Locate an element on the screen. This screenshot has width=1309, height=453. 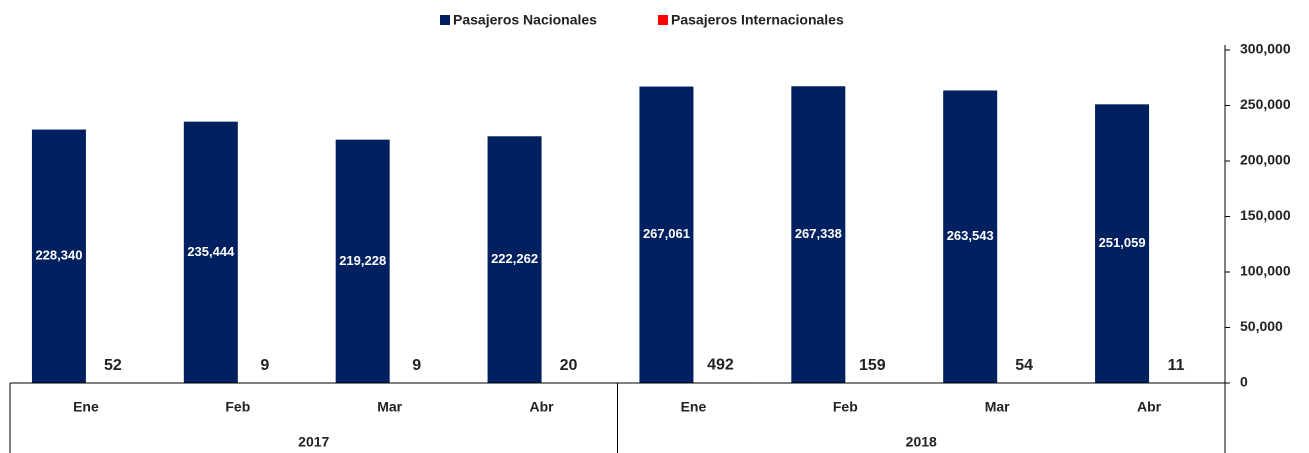
legend-label: Pasajeros Internacionales is located at coordinates (757, 20).